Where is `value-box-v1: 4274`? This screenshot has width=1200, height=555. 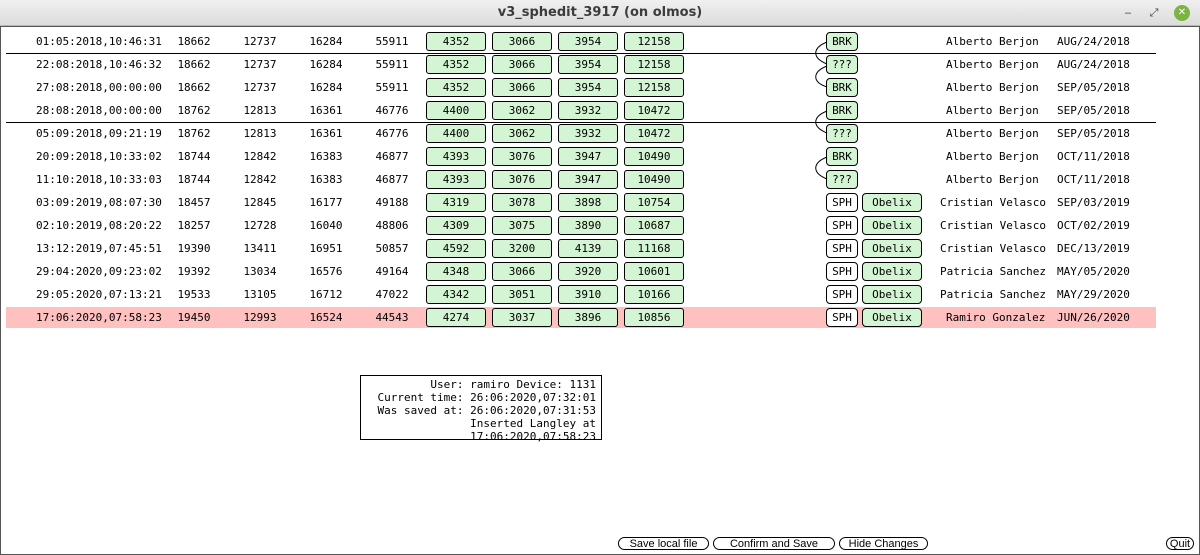
value-box-v1: 4274 is located at coordinates (456, 317).